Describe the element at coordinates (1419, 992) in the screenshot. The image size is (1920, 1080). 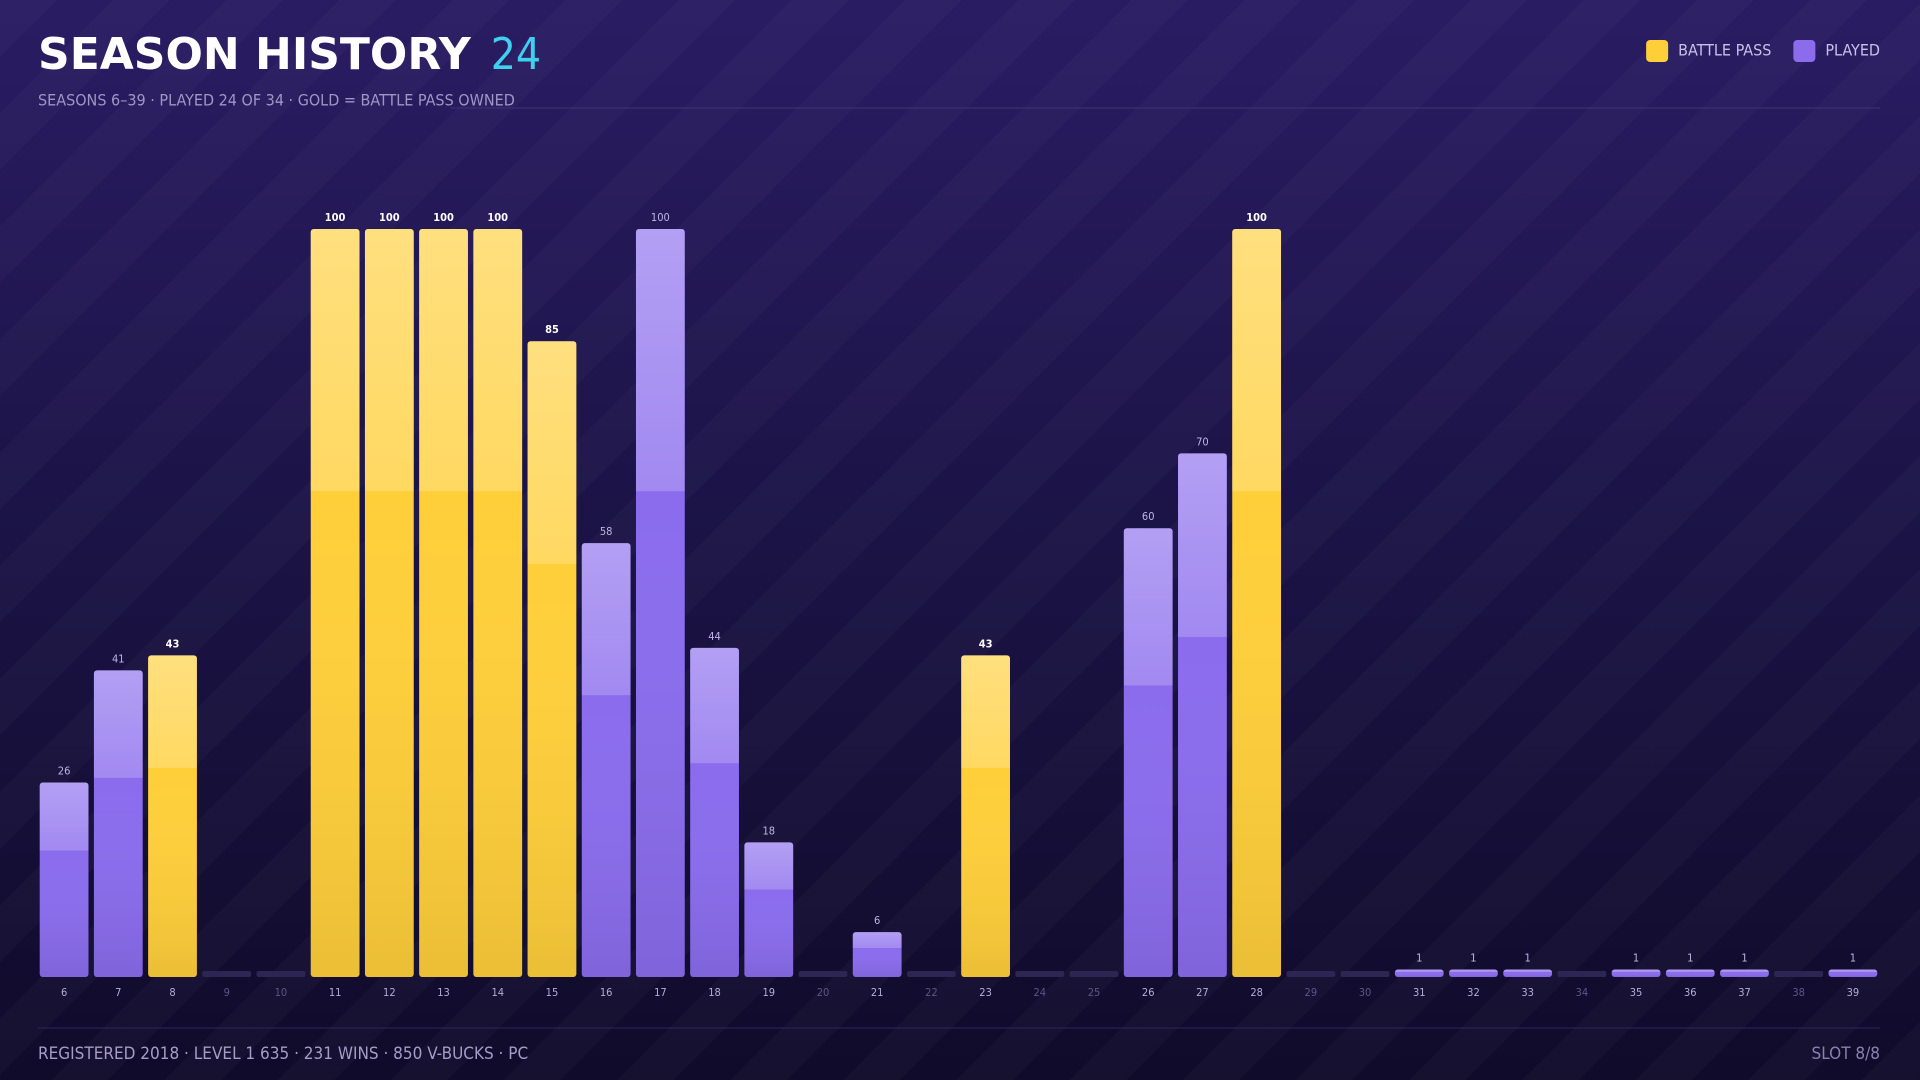
I see `x-tick-label: 31` at that location.